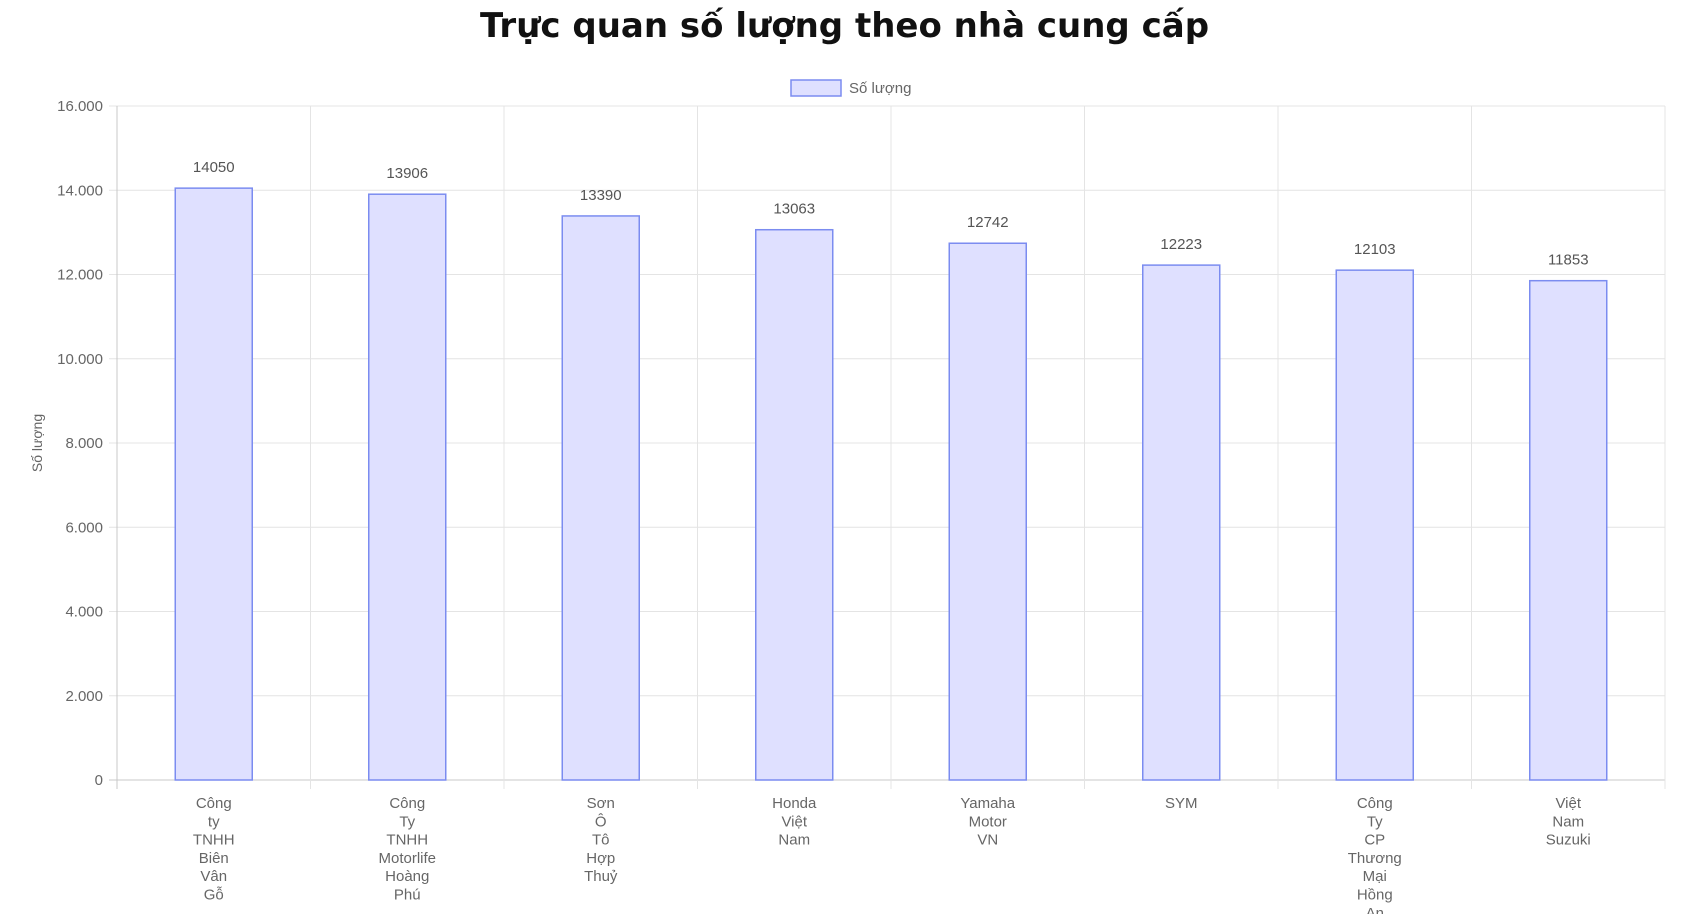 The height and width of the screenshot is (914, 1689). I want to click on y-tick-label: 16.000, so click(80, 106).